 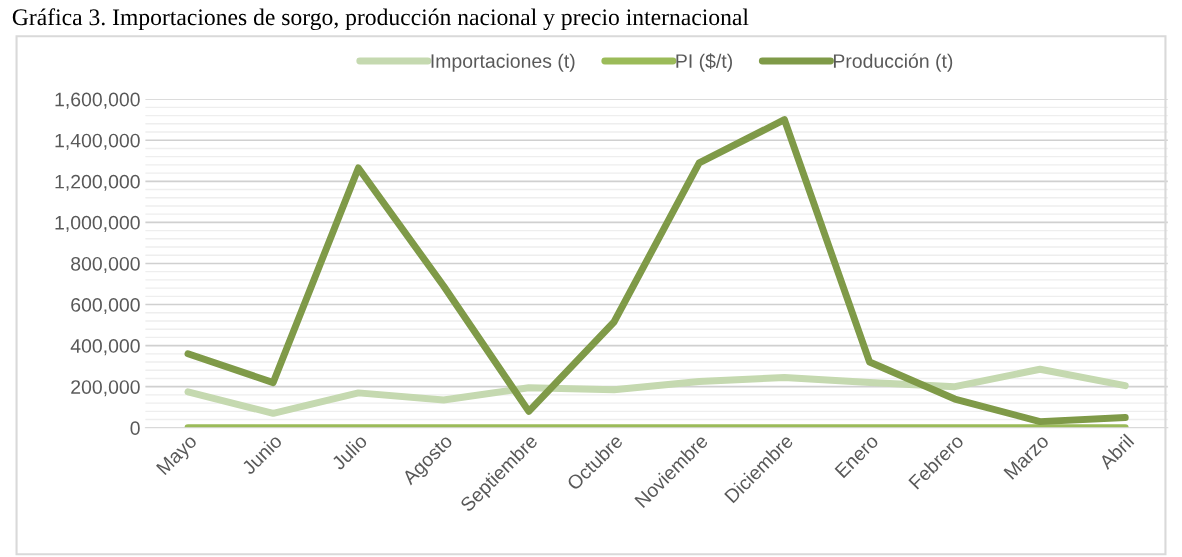 I want to click on y-tick-label: 800,000, so click(x=105, y=264).